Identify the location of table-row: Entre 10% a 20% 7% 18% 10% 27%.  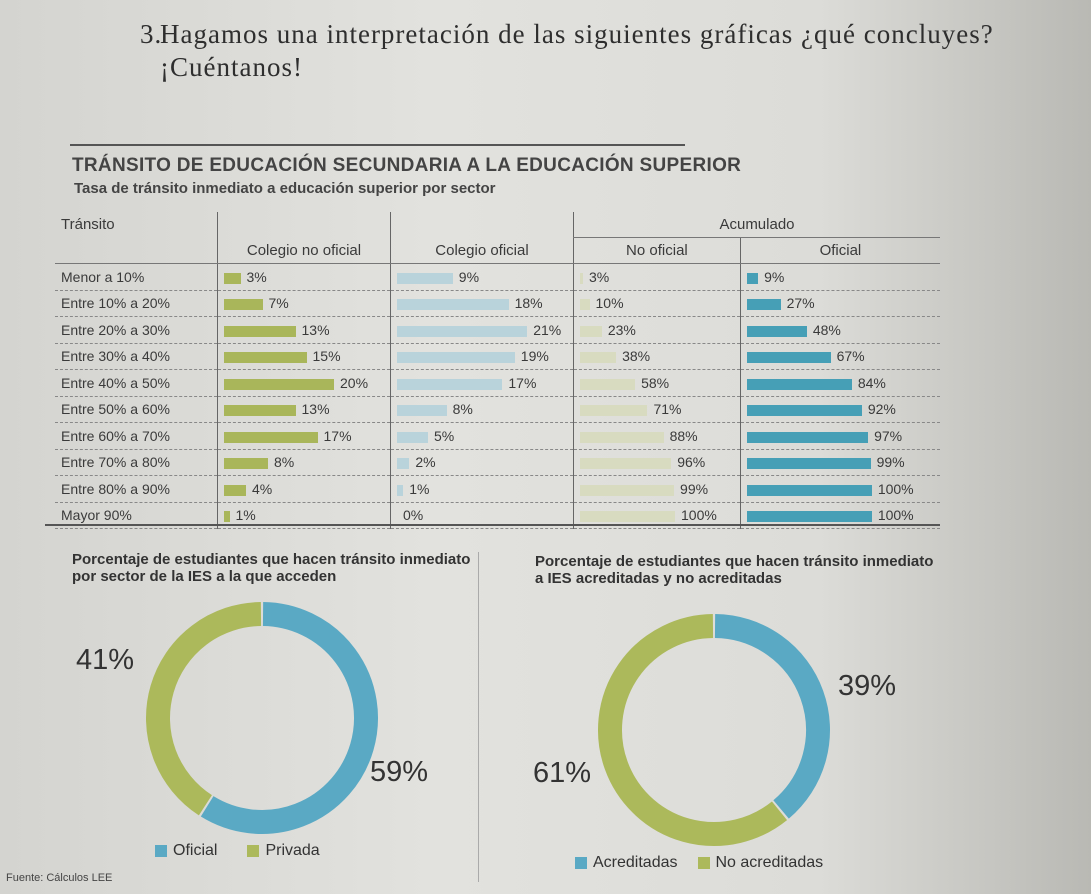
(497, 303).